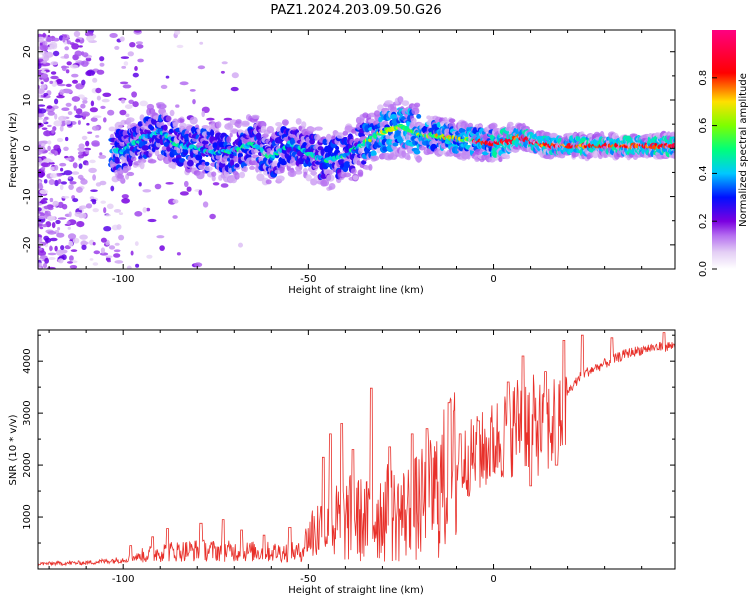  I want to click on snr-xlabel: Height of straight line (km), so click(356, 590).